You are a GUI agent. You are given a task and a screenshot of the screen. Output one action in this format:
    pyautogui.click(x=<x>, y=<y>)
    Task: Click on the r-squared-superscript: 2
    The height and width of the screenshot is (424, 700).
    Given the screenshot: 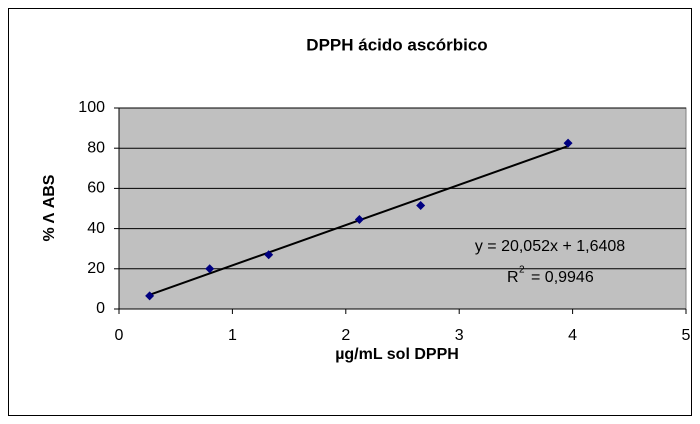 What is the action you would take?
    pyautogui.click(x=522, y=270)
    